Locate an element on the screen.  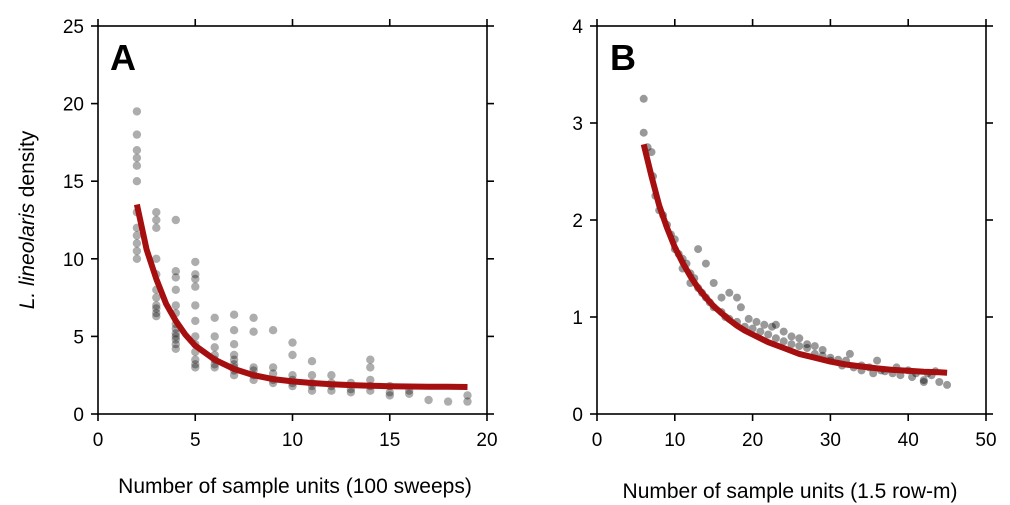
panel-b-x-axis-title: Number of sample units (1.5 row-m) is located at coordinates (790, 491).